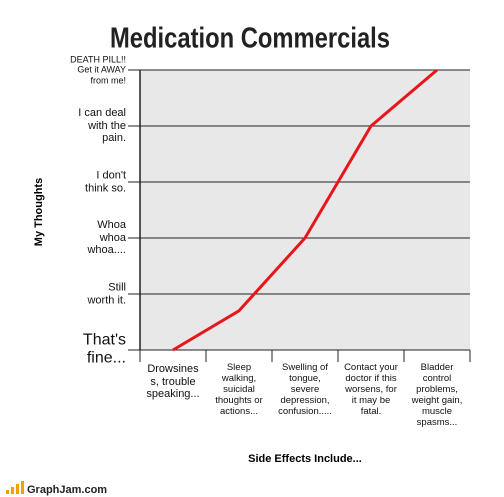 The image size is (504, 497). What do you see at coordinates (102, 126) in the screenshot?
I see `y-tick-label: I can deal with the pain.` at bounding box center [102, 126].